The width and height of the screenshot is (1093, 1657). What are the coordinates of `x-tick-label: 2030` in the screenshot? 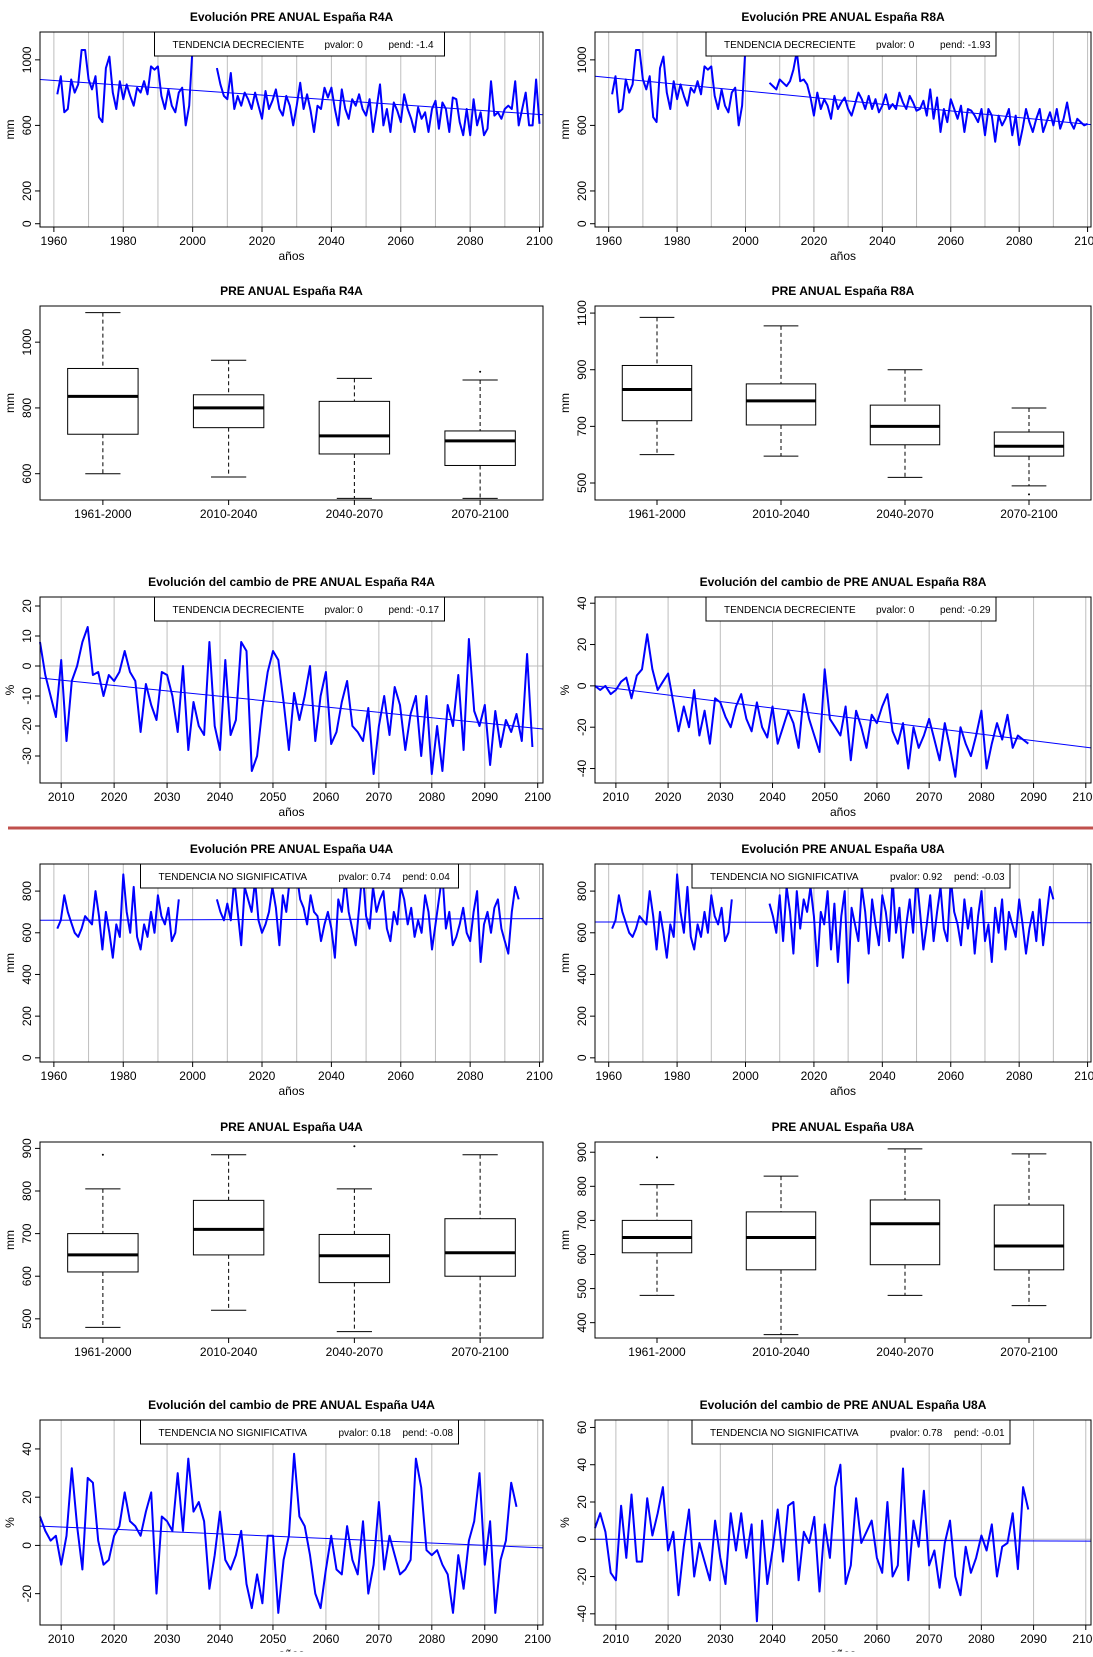 It's located at (720, 1639).